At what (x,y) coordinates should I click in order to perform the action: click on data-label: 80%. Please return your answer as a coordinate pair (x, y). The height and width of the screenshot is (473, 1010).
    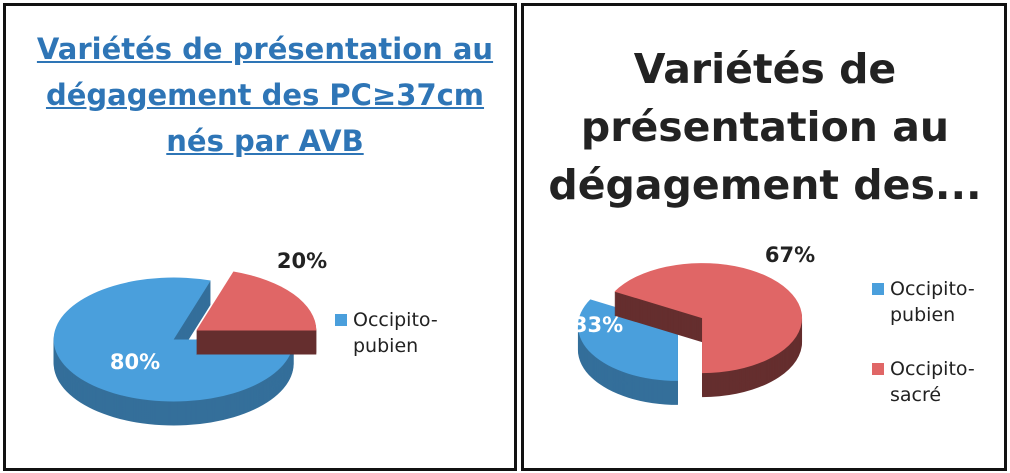
    Looking at the image, I should click on (135, 362).